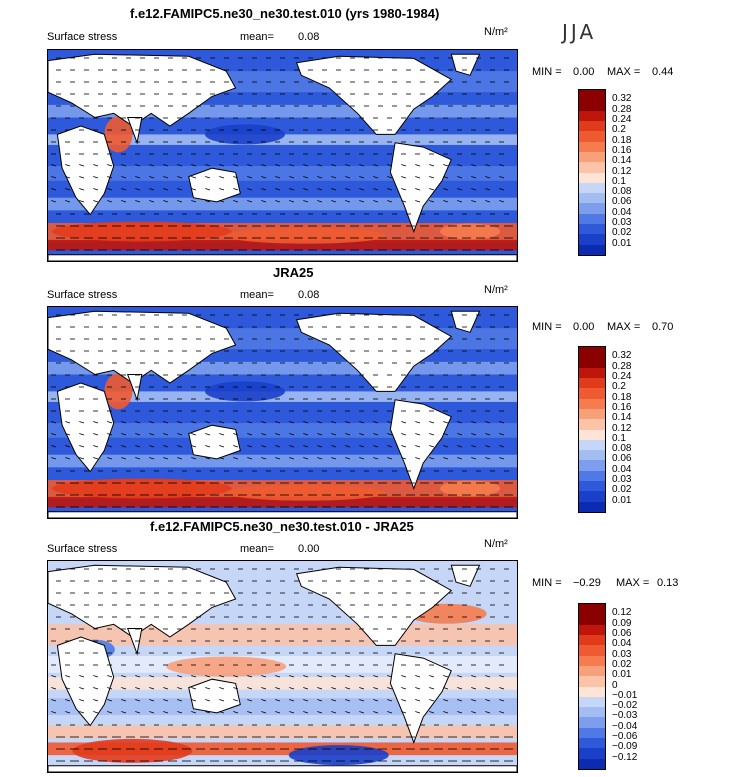  What do you see at coordinates (584, 72) in the screenshot?
I see `panel-1-min-value: 0.00` at bounding box center [584, 72].